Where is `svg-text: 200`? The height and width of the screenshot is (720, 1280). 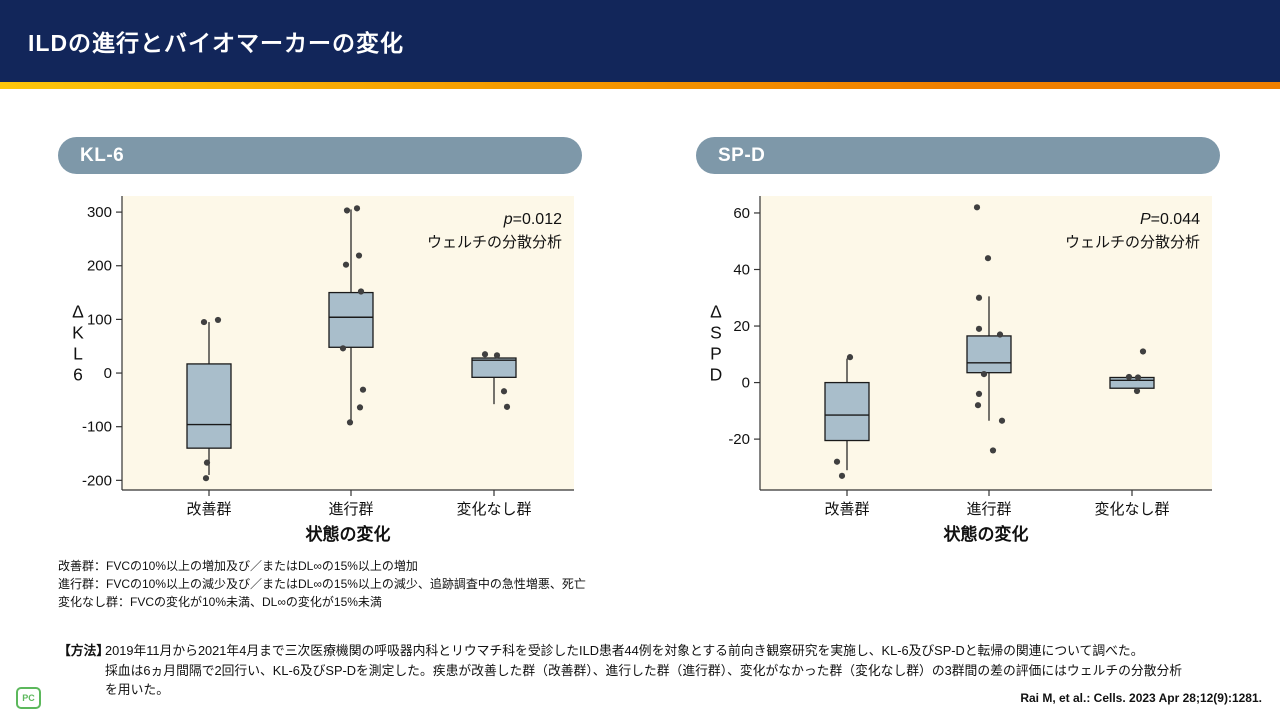 svg-text: 200 is located at coordinates (99, 266).